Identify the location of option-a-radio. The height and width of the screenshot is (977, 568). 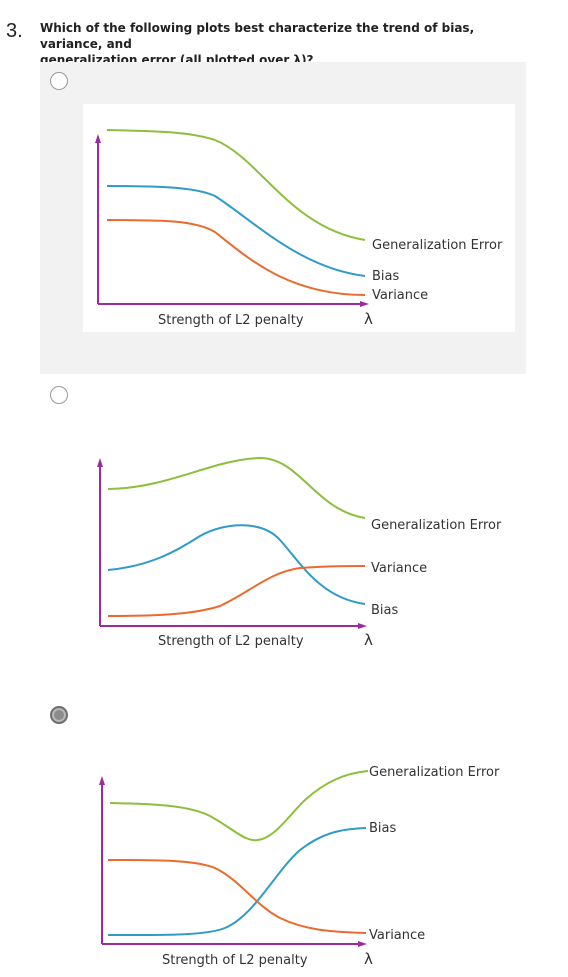
(59, 81).